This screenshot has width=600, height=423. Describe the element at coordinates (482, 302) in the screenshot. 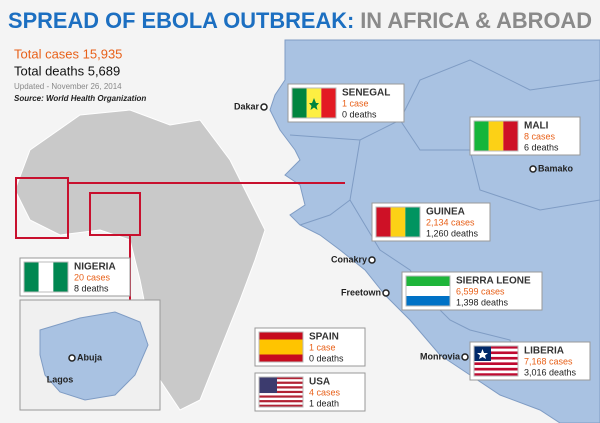

I see `country-deaths: 1,398 deaths` at that location.